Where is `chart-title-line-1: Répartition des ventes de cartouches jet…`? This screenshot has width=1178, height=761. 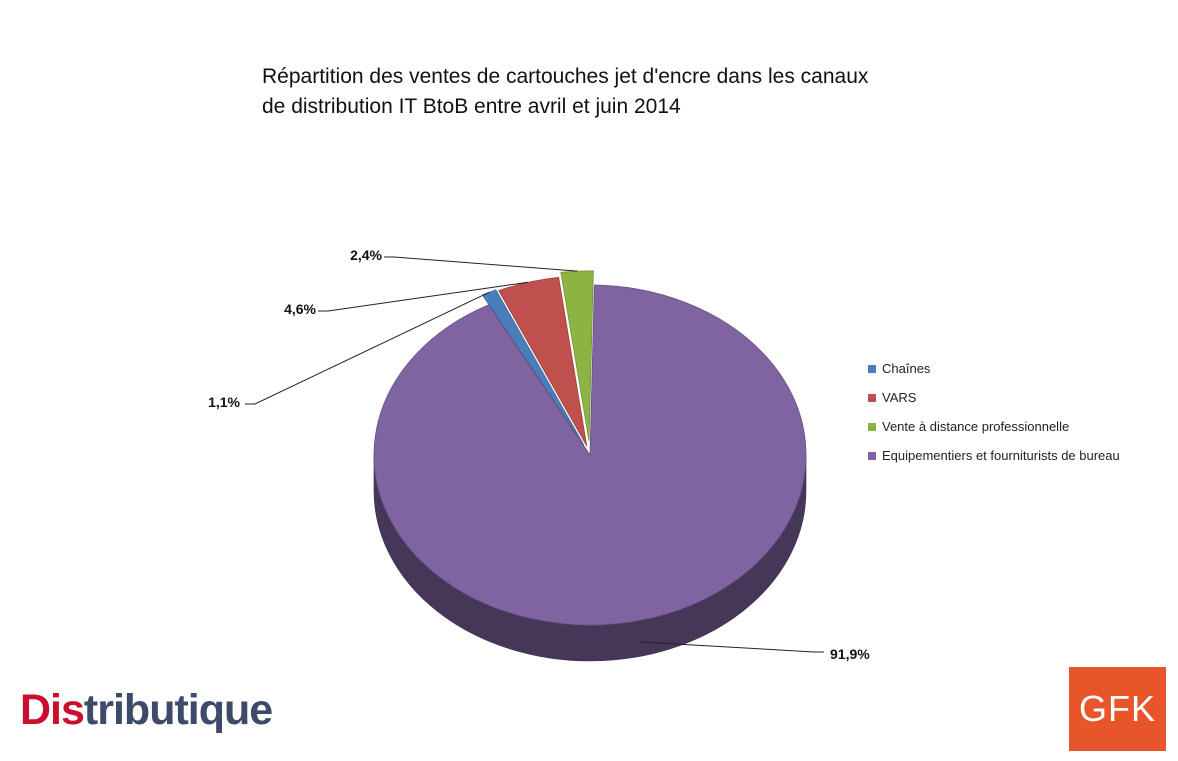 chart-title-line-1: Répartition des ventes de cartouches jet… is located at coordinates (565, 76).